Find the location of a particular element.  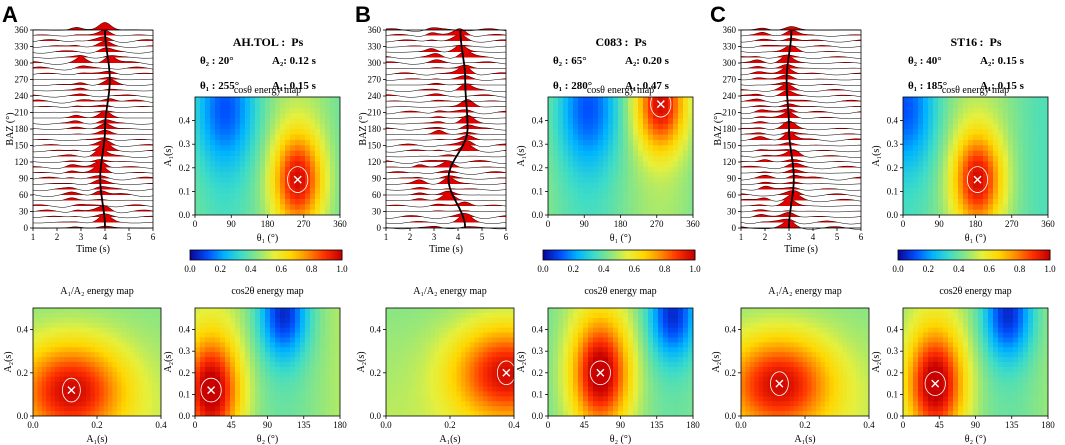

ratio-map-xlabel: A₁(s) is located at coordinates (449, 439).